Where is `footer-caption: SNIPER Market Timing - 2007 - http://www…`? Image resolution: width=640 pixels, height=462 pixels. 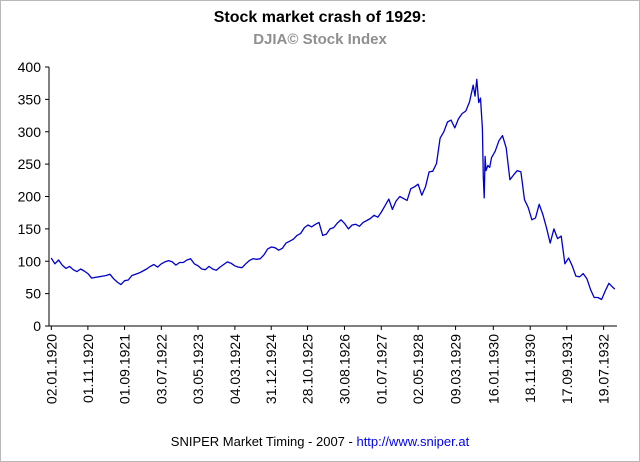
footer-caption: SNIPER Market Timing - 2007 - http://www… is located at coordinates (320, 441).